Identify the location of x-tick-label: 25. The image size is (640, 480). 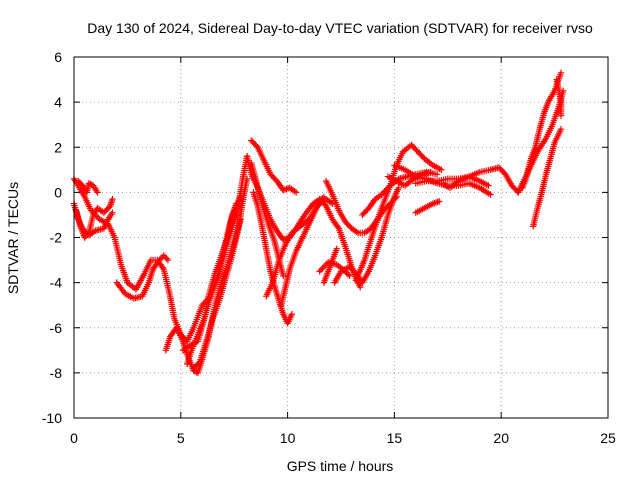
(608, 438).